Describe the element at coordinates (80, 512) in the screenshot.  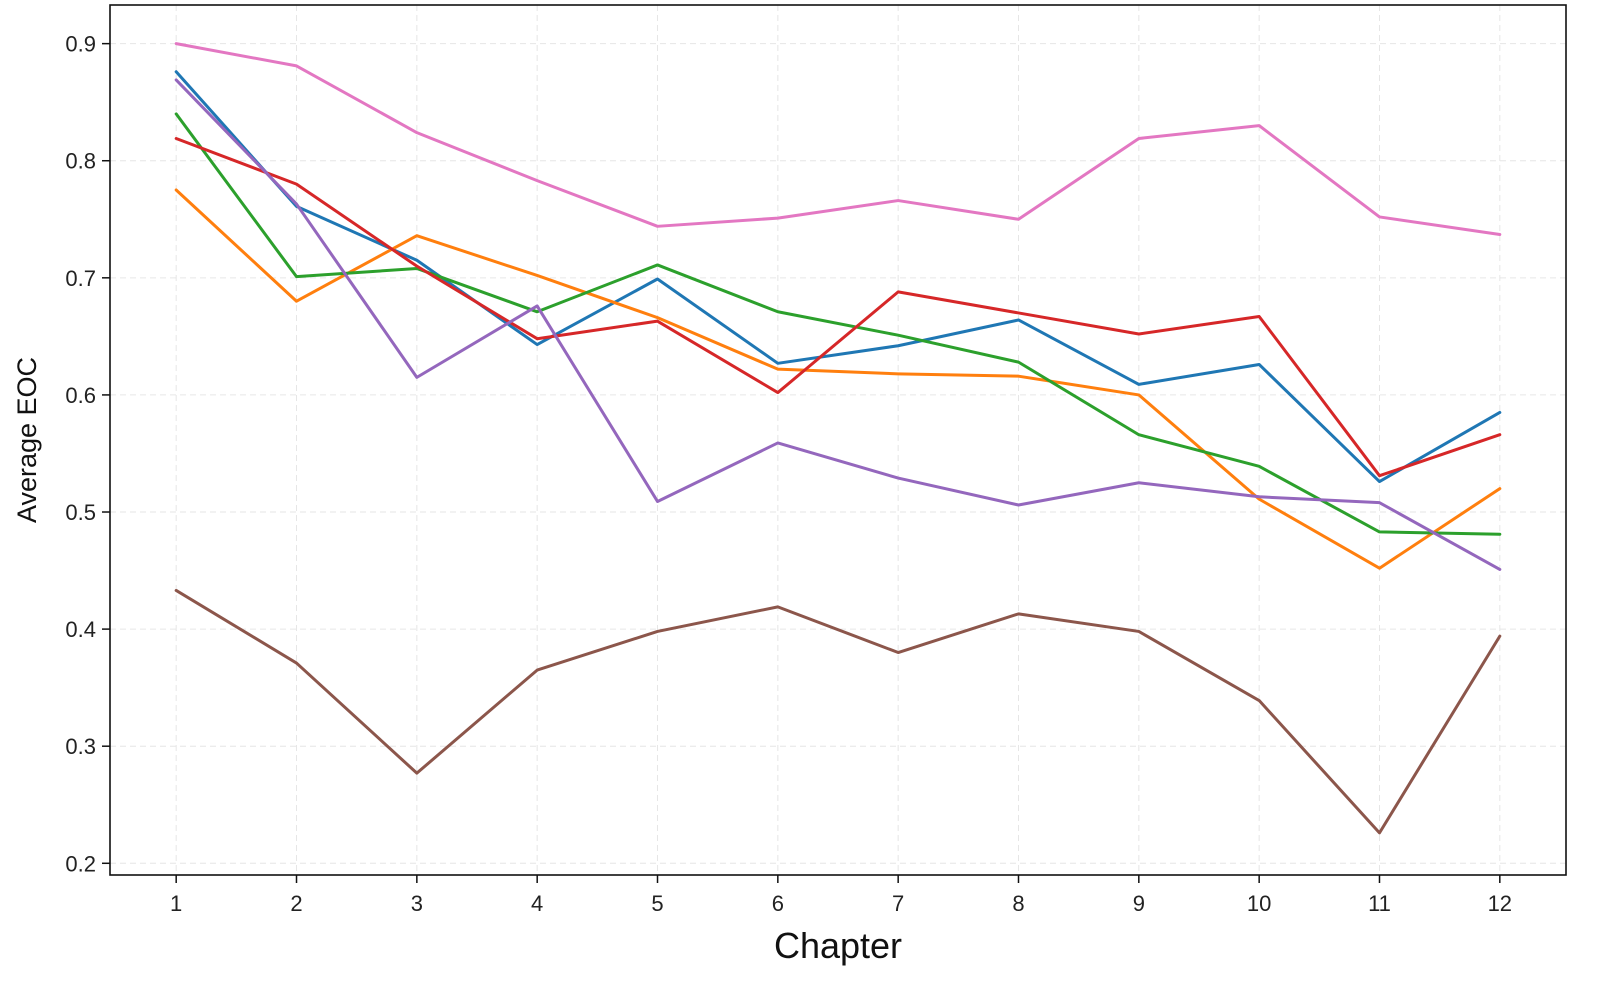
I see `y-tick-label: 0.5` at that location.